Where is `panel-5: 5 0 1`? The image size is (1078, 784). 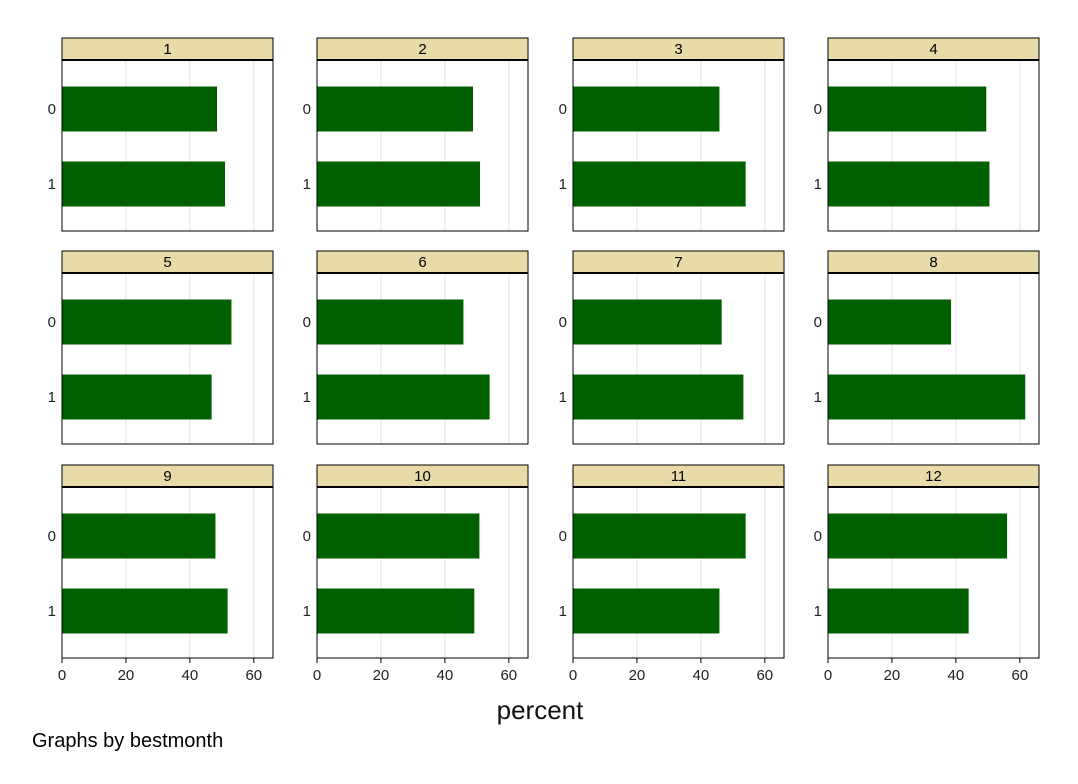
panel-5: 5 0 1 is located at coordinates (161, 347).